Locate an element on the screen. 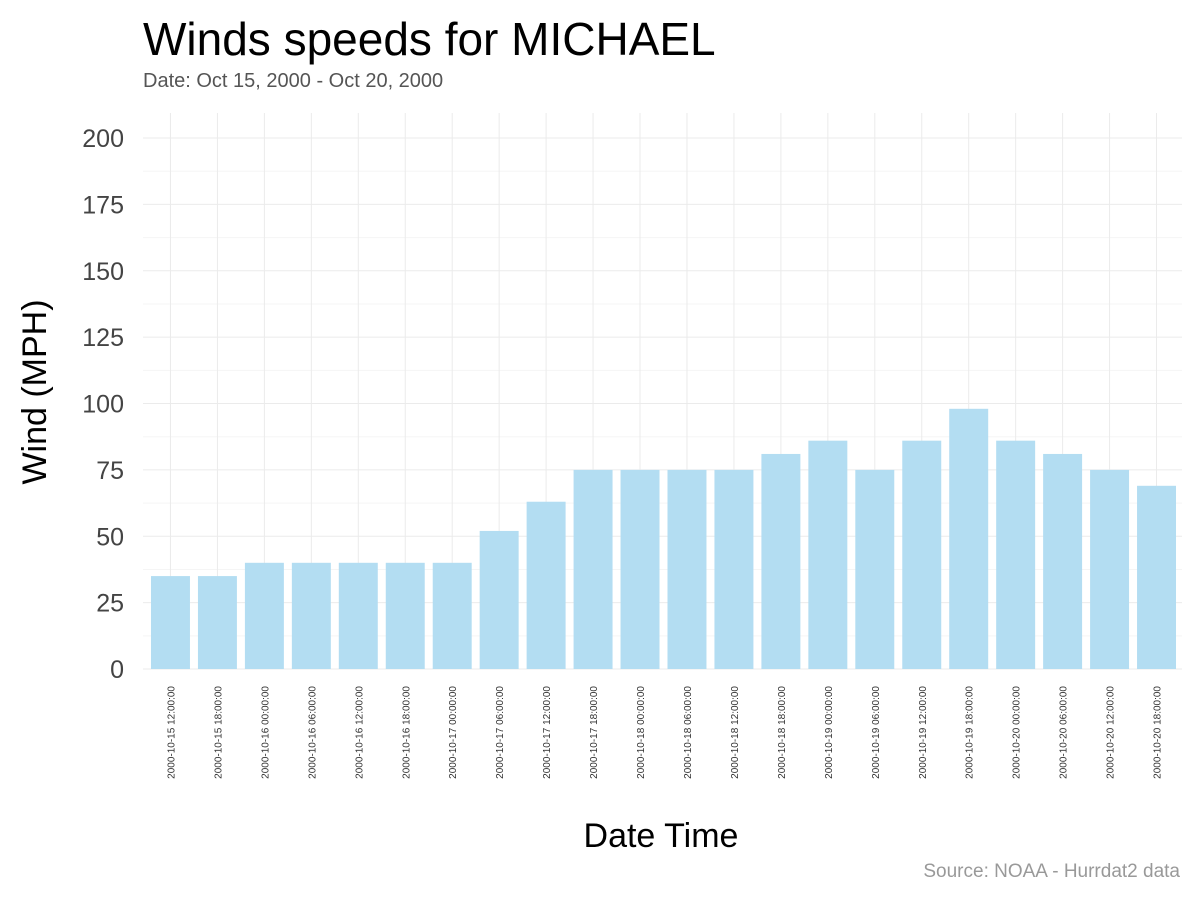  y-tick-label: 0 is located at coordinates (117, 670).